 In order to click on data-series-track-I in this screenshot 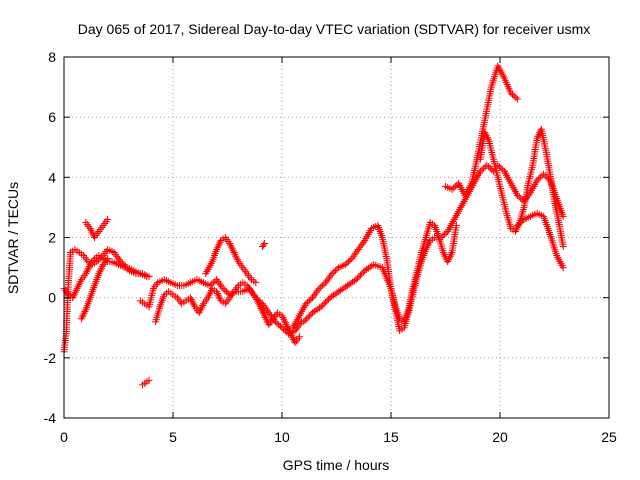, I will do `click(263, 245)`.